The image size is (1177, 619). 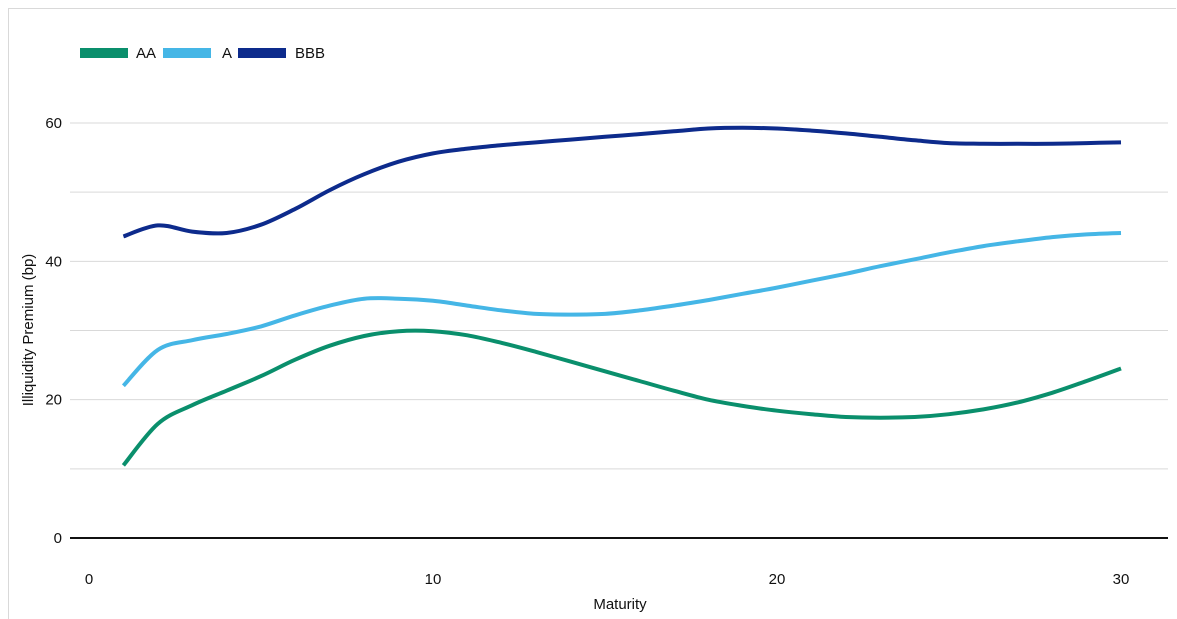 I want to click on y-tick-label: 0, so click(x=58, y=538).